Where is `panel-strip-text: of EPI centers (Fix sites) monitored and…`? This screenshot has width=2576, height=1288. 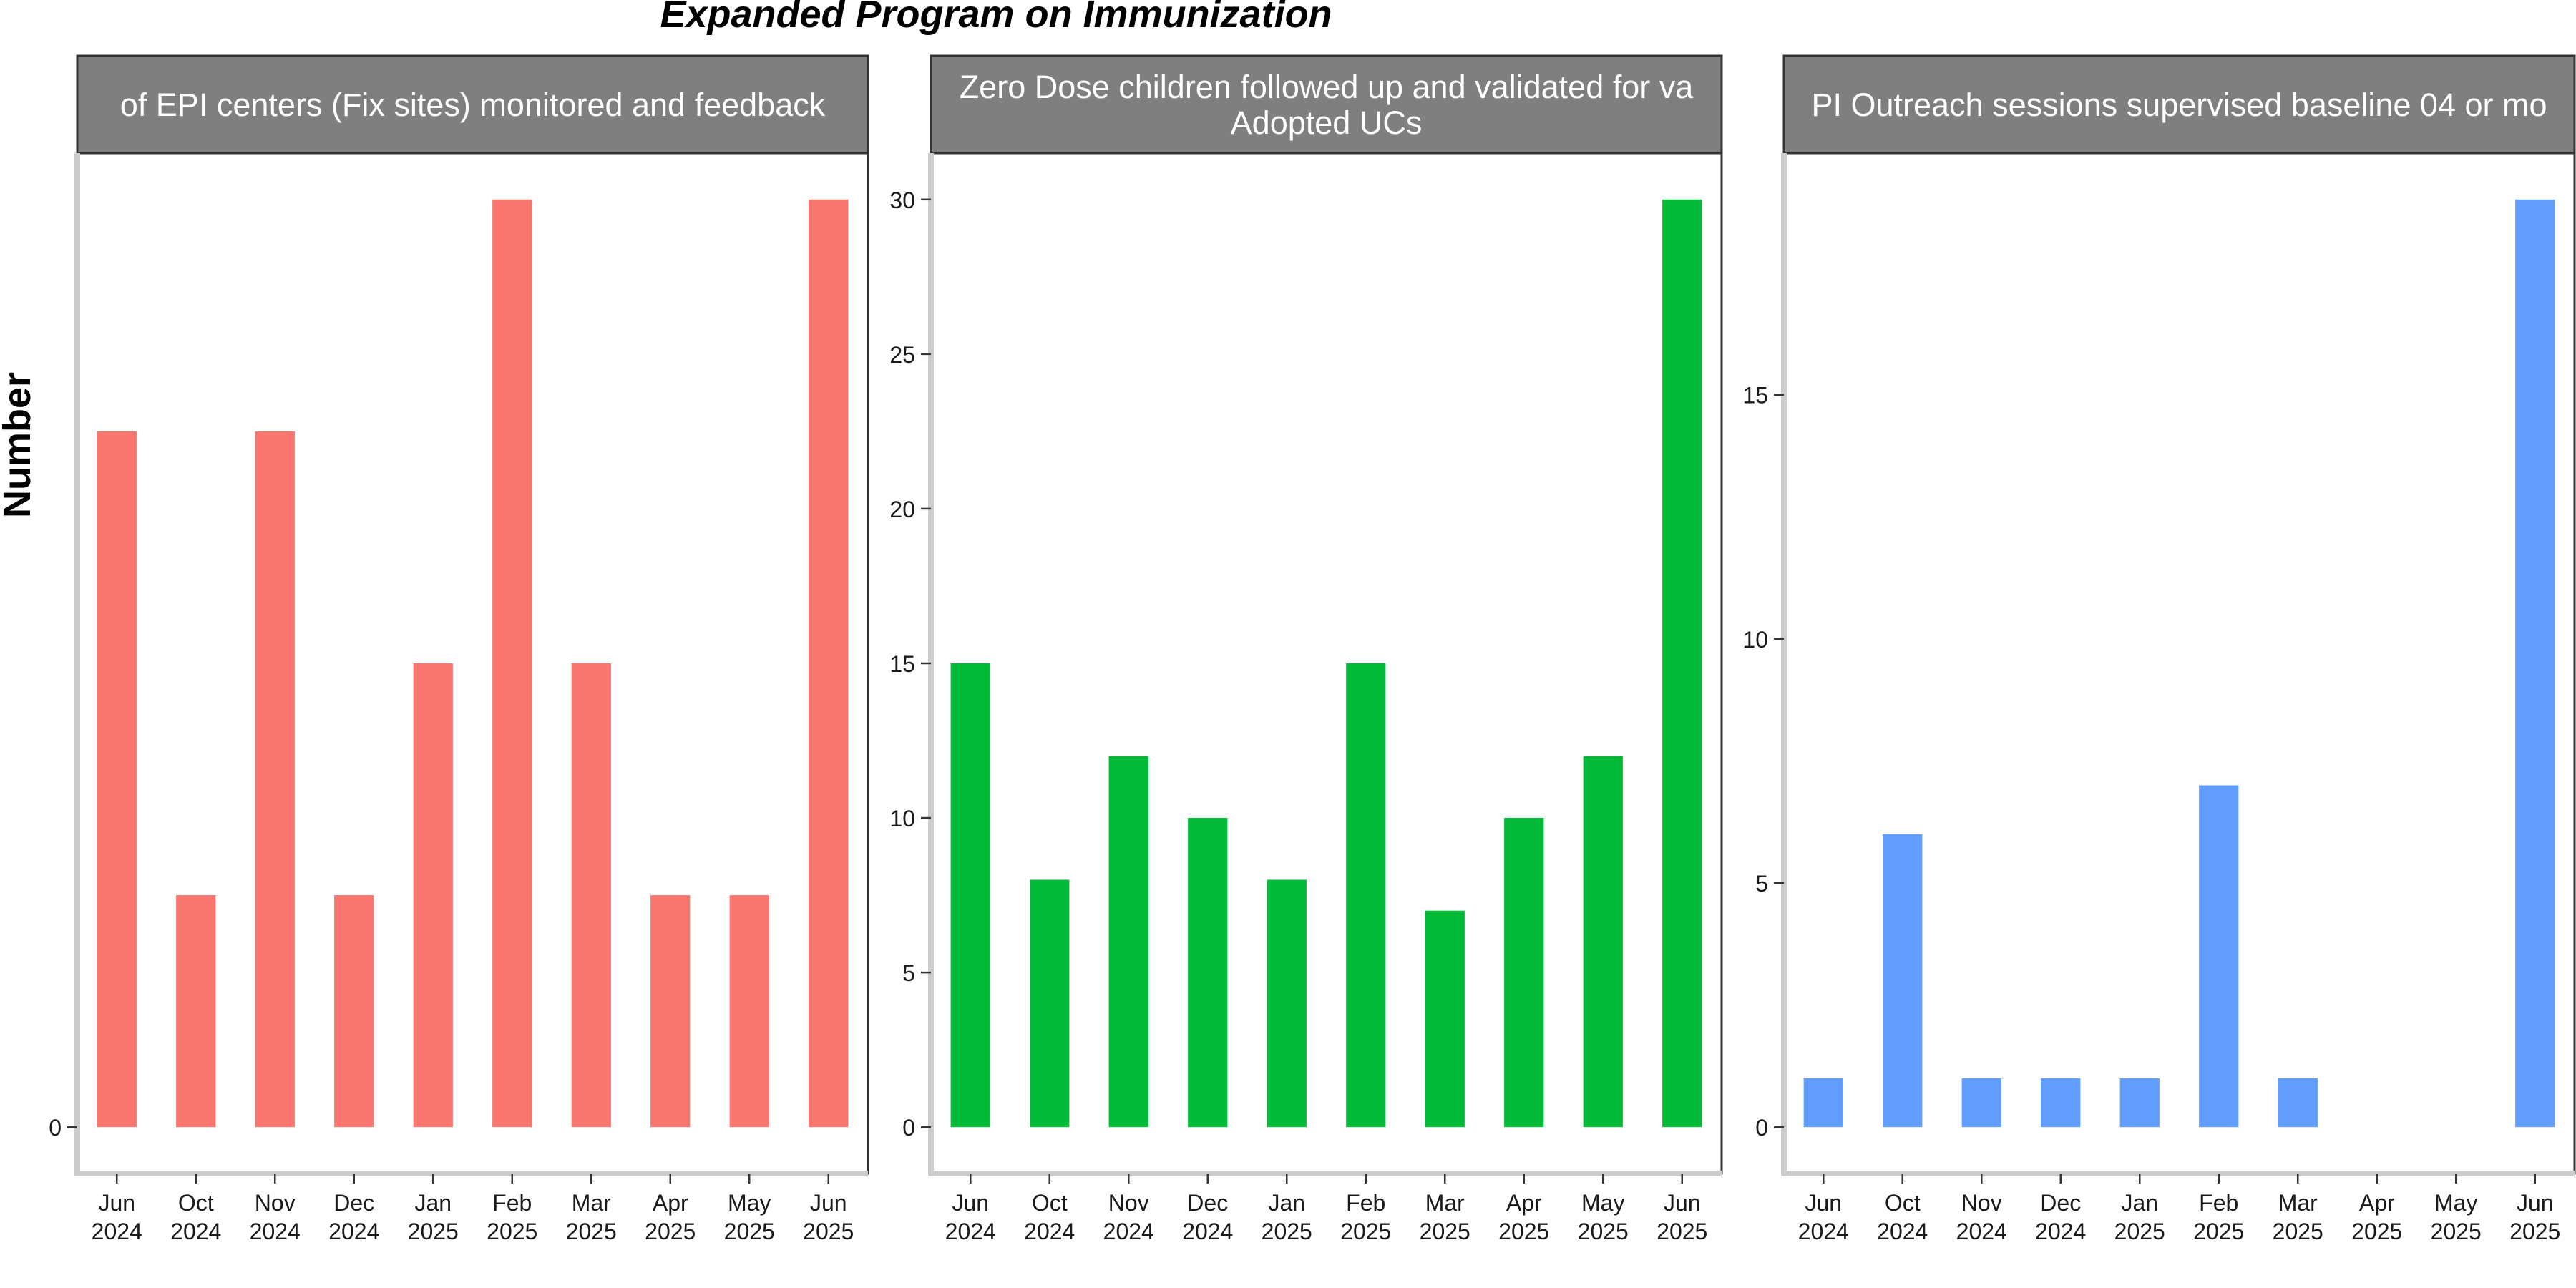 panel-strip-text: of EPI centers (Fix sites) monitored and… is located at coordinates (473, 105).